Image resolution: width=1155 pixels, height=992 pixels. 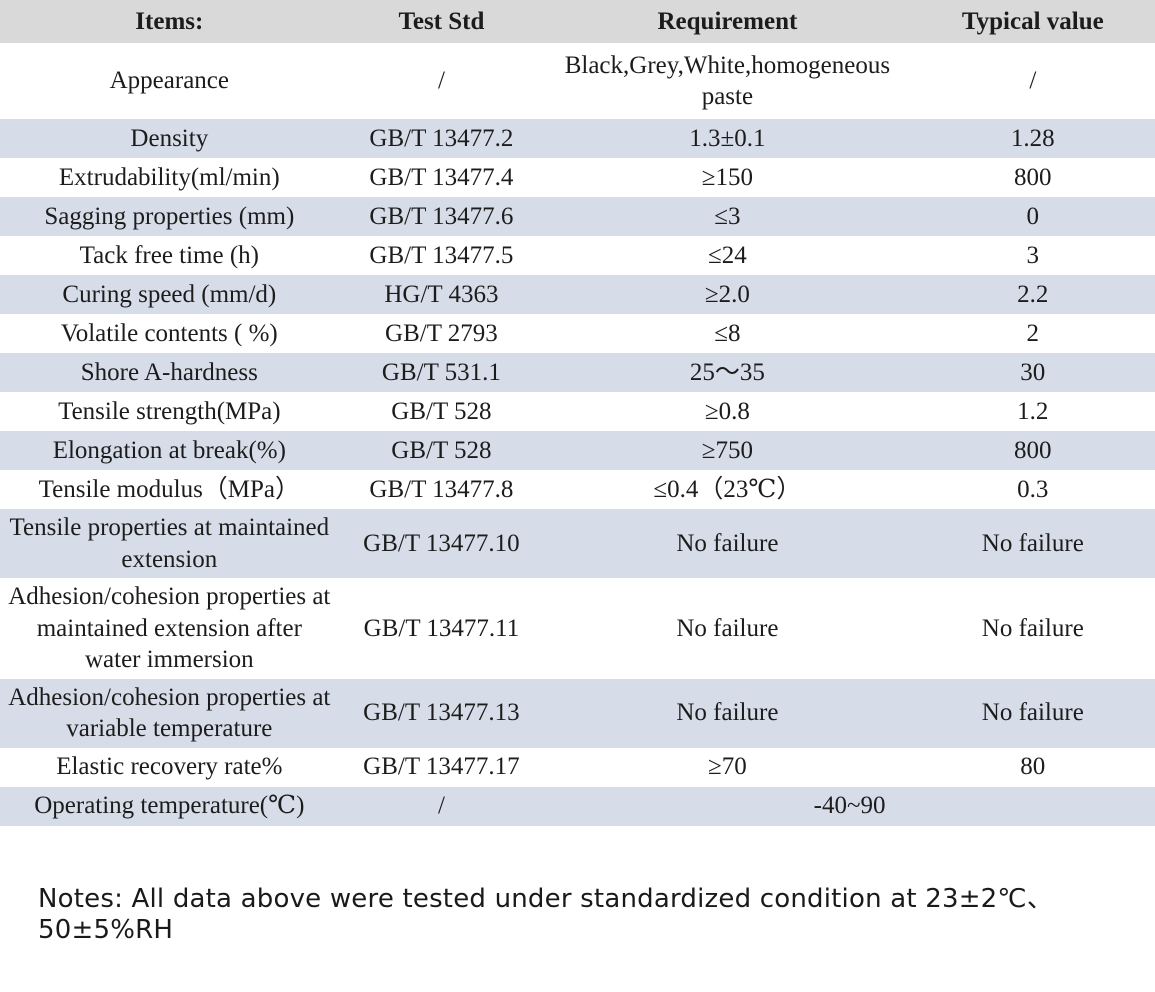 What do you see at coordinates (169, 411) in the screenshot?
I see `item-cell: Tensile strength(MPa)` at bounding box center [169, 411].